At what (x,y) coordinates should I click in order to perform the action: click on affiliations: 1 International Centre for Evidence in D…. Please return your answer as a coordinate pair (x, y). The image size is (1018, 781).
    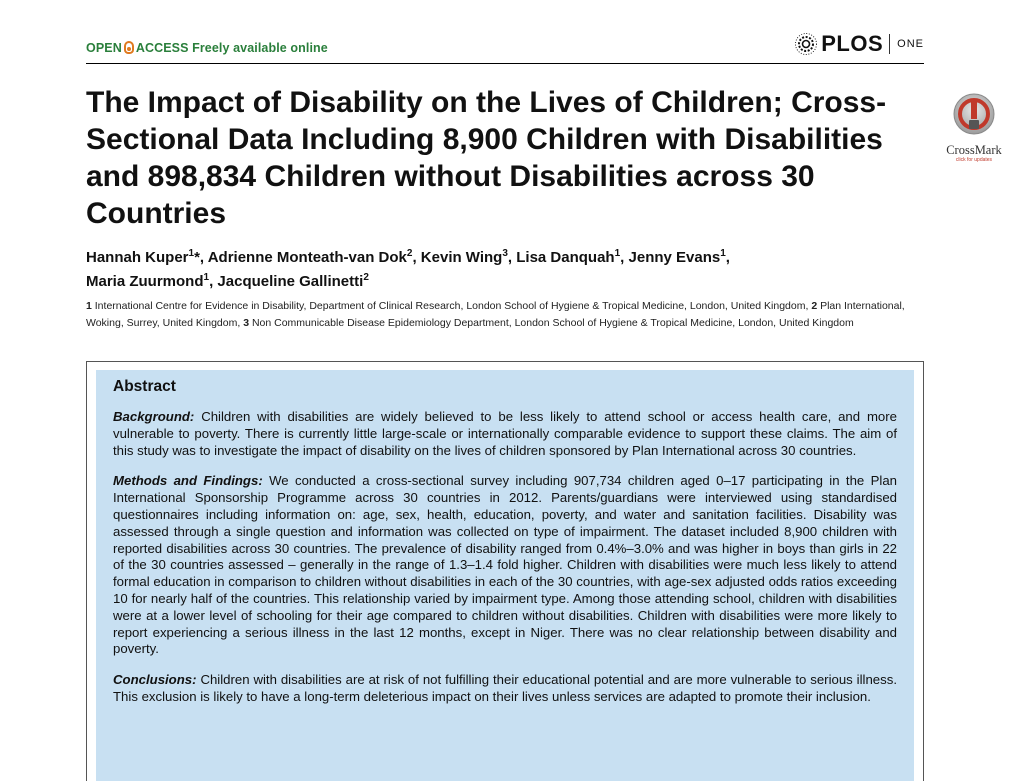
    Looking at the image, I should click on (506, 315).